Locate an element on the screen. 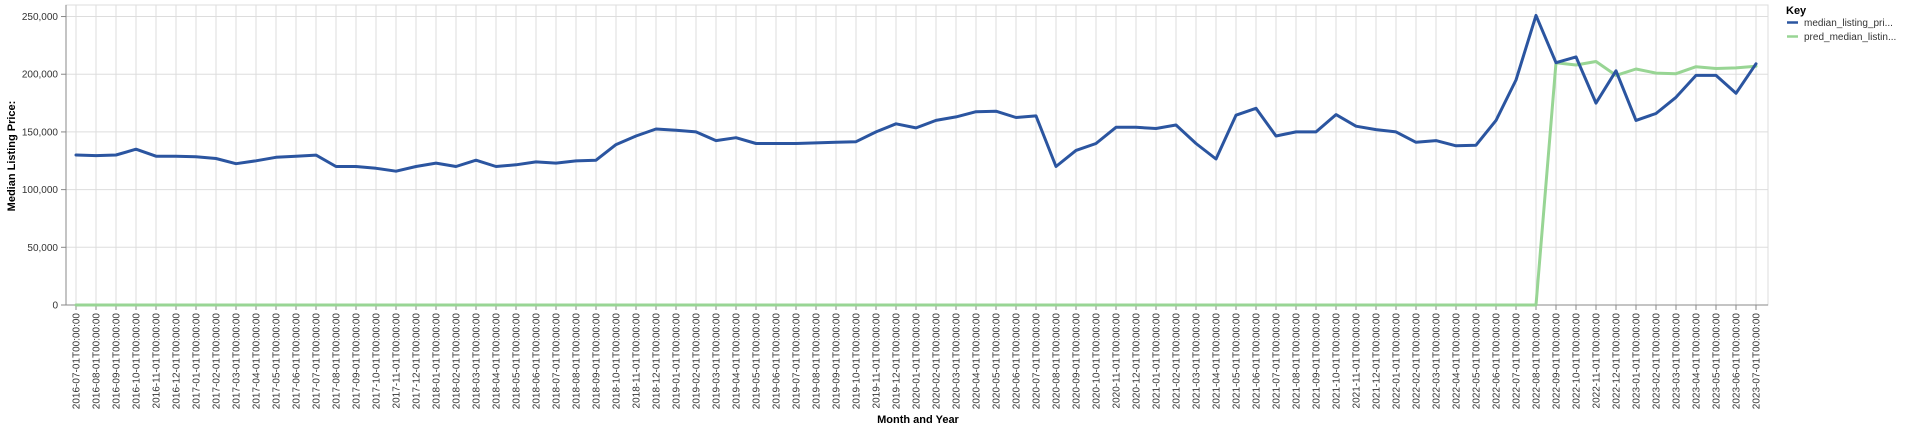  x-tick-label: 2020-12-01T00:00:00 is located at coordinates (1137, 361).